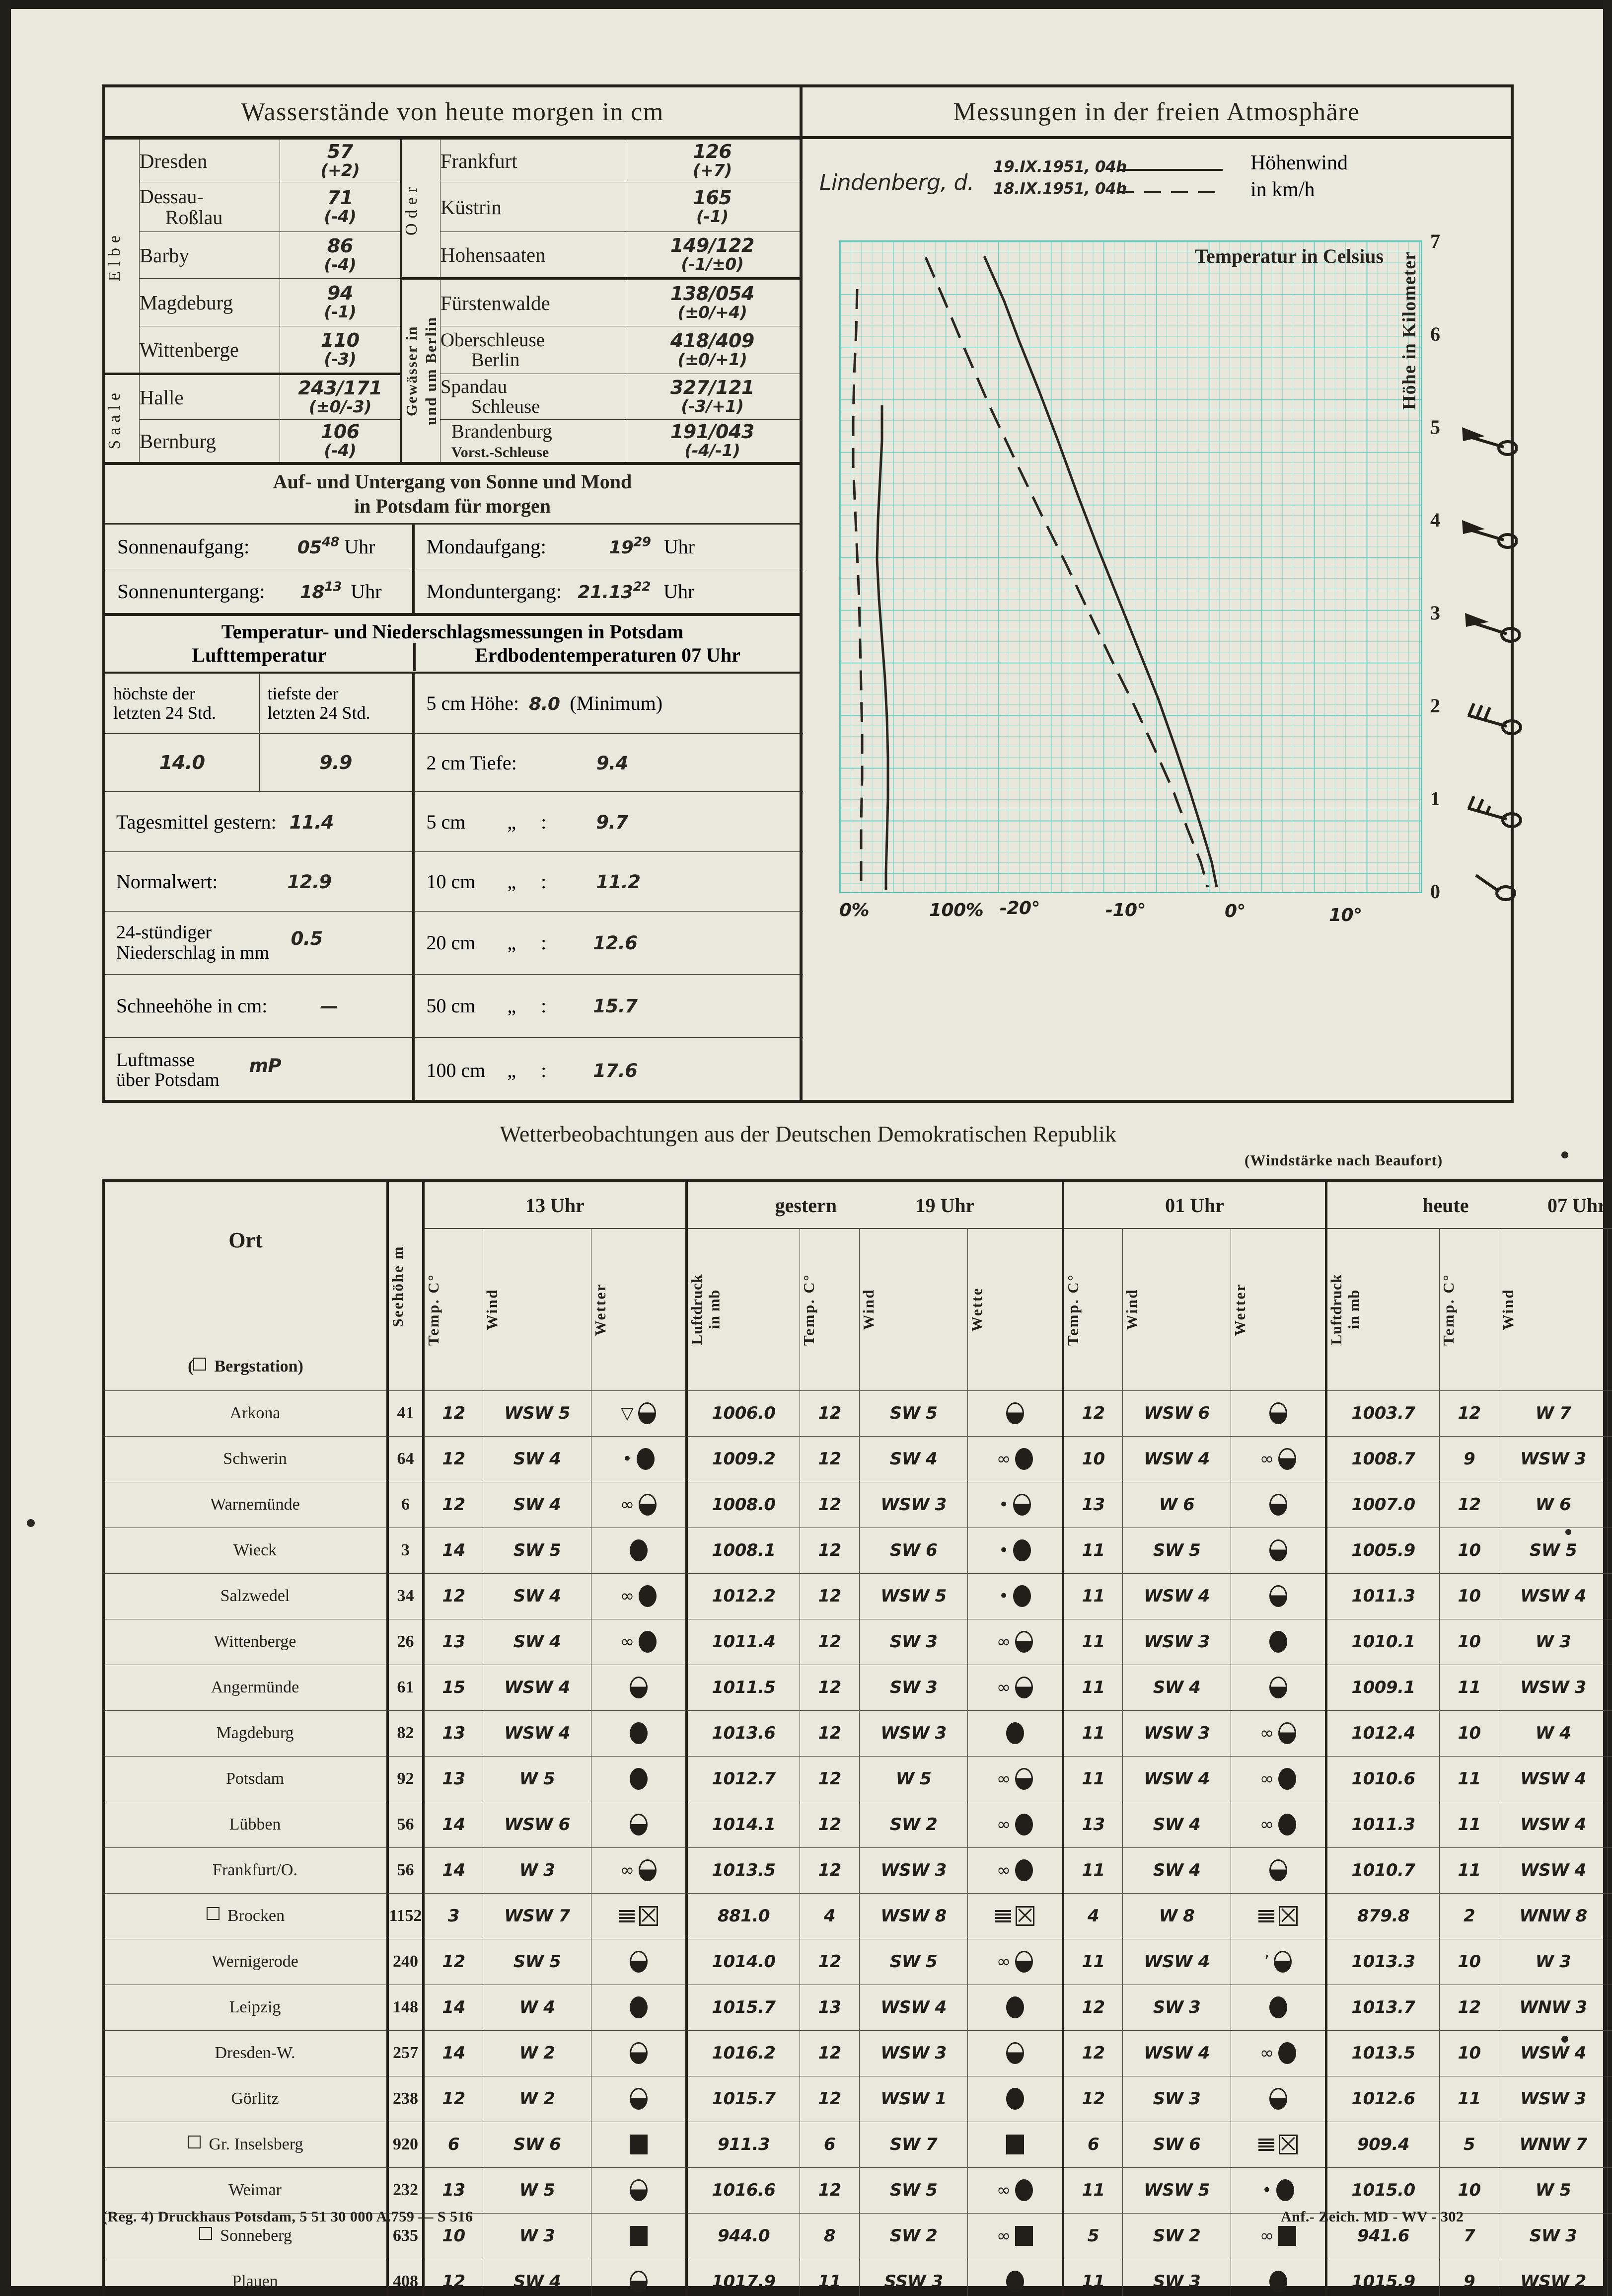  What do you see at coordinates (627, 1413) in the screenshot?
I see `wx-shower-icon: ▽` at bounding box center [627, 1413].